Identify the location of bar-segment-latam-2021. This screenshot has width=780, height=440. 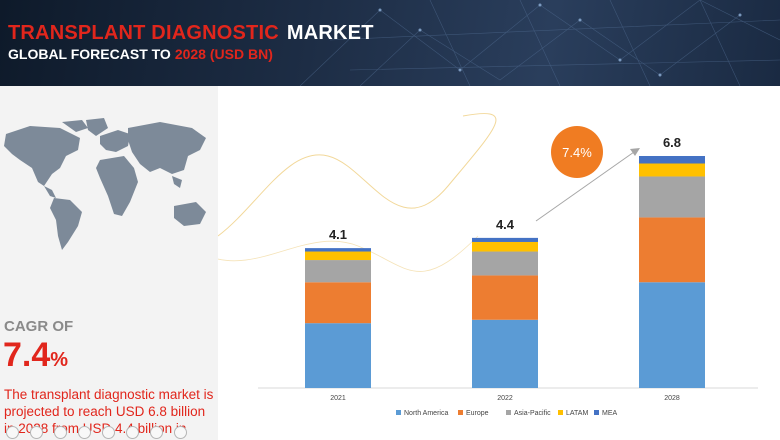
(338, 256).